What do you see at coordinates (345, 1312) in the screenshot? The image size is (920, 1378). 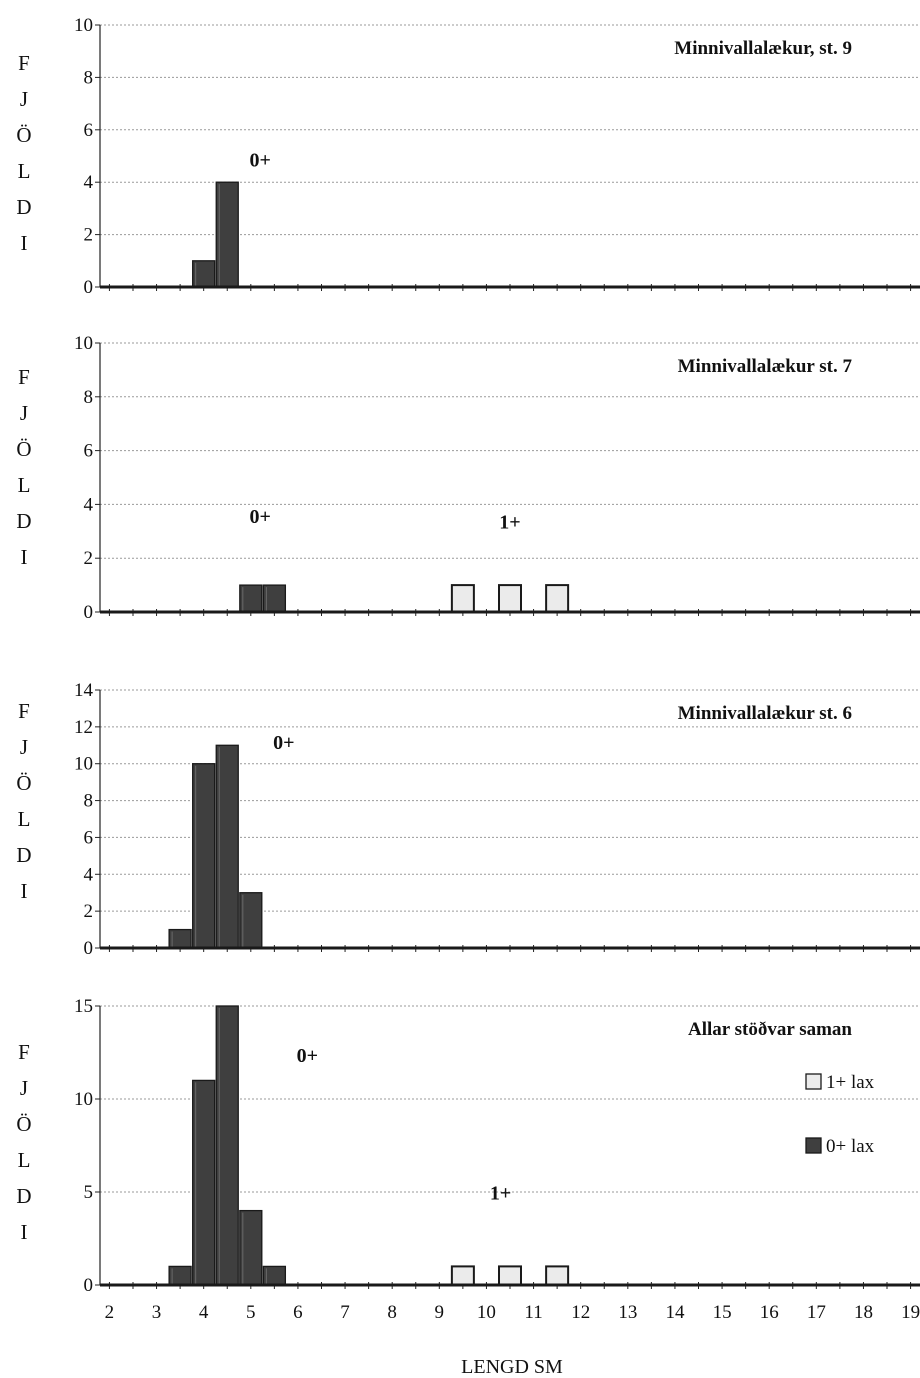 I see `x-tick-label: 7` at bounding box center [345, 1312].